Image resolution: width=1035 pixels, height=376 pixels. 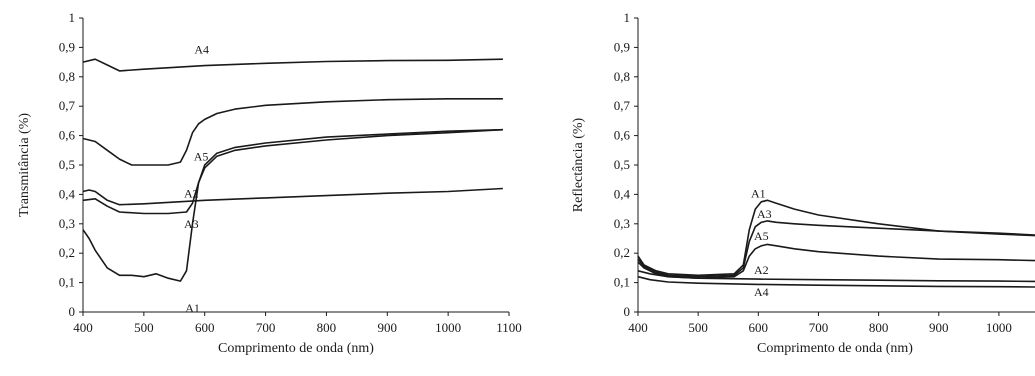 I want to click on chart1-x-axis-title: Comprimento de onda (nm), so click(x=296, y=348).